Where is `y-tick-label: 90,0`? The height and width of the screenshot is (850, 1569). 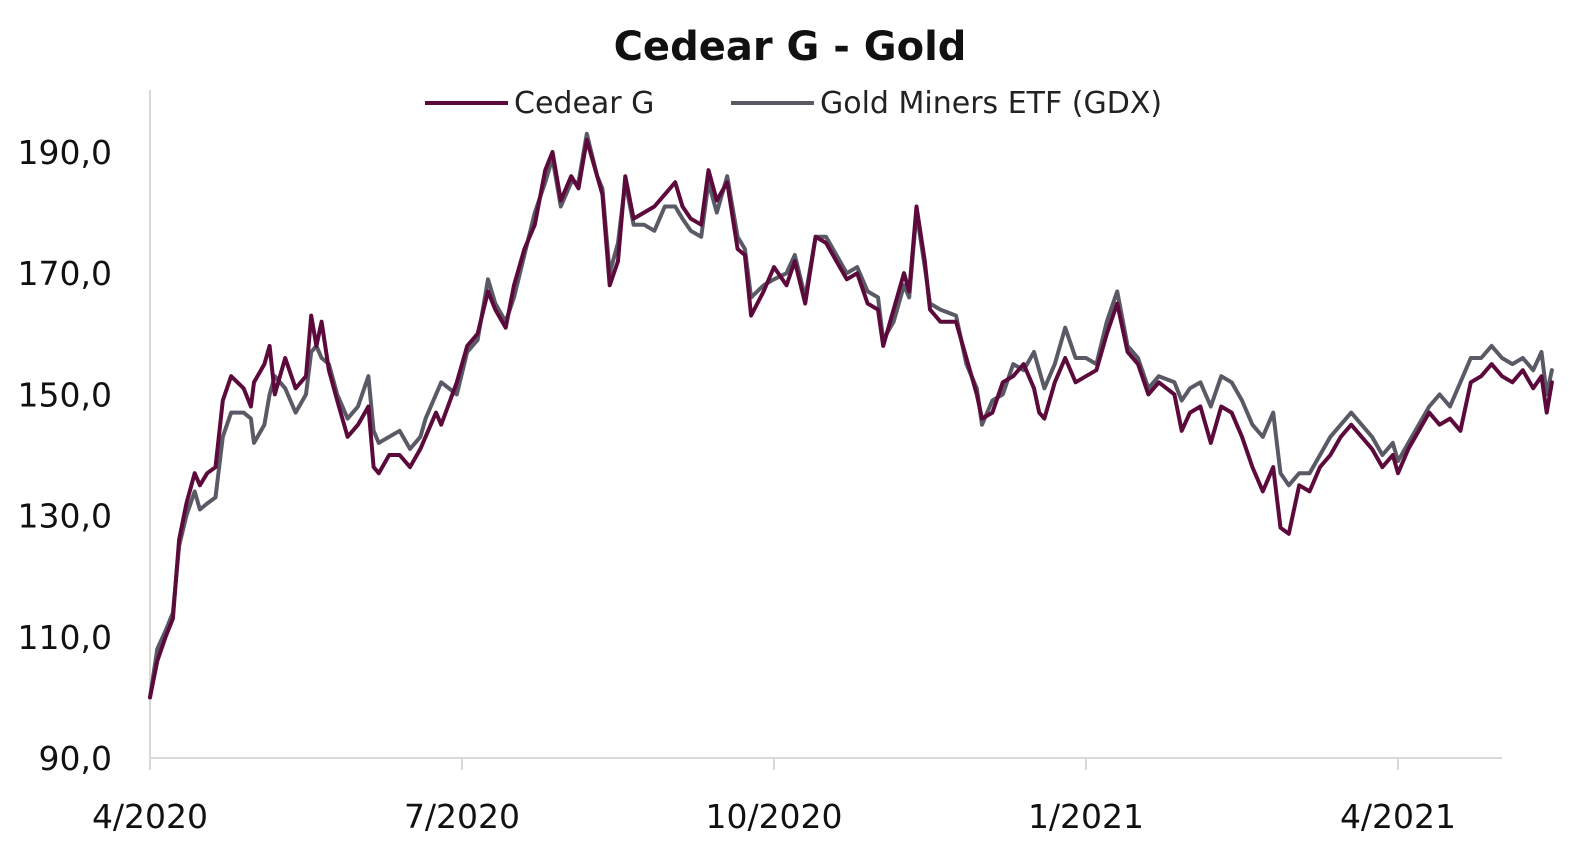 y-tick-label: 90,0 is located at coordinates (75, 758).